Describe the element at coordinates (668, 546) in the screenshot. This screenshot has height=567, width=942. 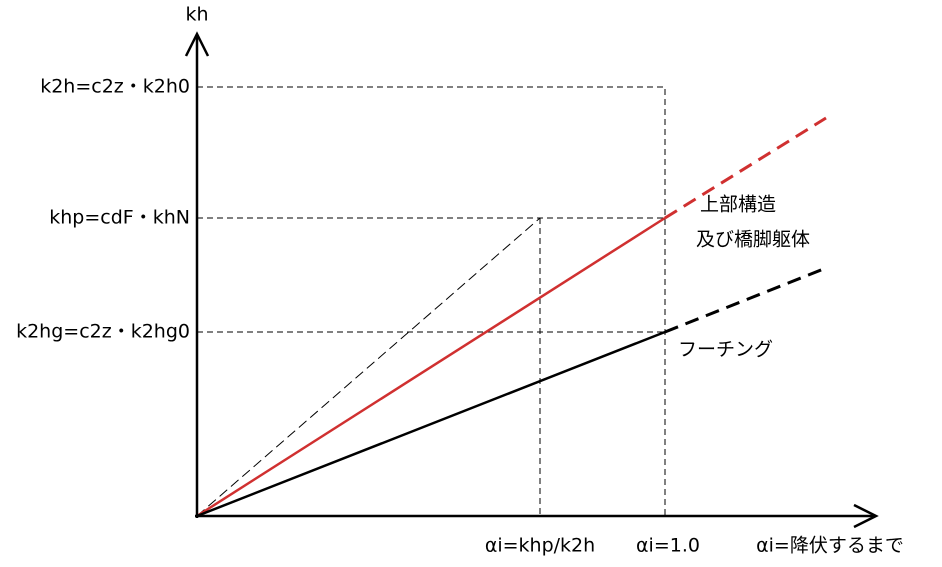
I see `x-level-label: αi=1.0` at that location.